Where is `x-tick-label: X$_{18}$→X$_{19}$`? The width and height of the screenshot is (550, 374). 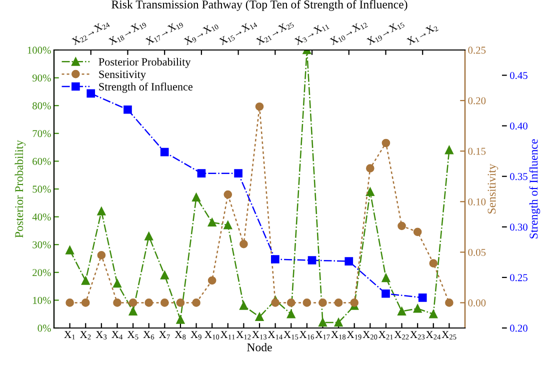
x-tick-label: X$_{18}$→X$_{19}$ is located at coordinates (127, 34).